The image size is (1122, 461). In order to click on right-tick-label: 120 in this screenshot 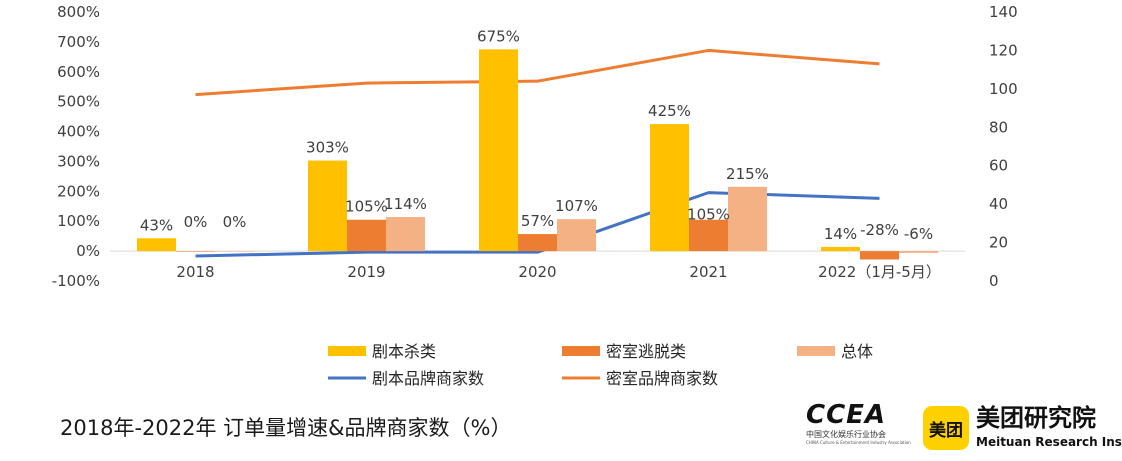, I will do `click(1003, 50)`.